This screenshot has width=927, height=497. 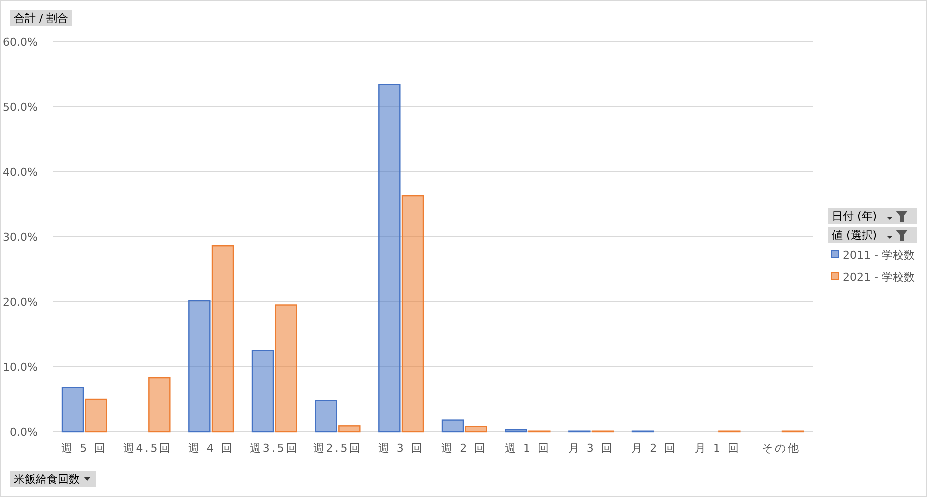 What do you see at coordinates (24, 432) in the screenshot?
I see `y-tick-label: 0.0%` at bounding box center [24, 432].